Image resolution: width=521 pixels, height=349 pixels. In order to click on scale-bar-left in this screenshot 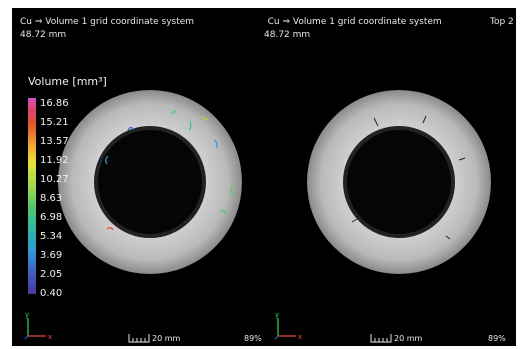, I will do `click(139, 338)`.